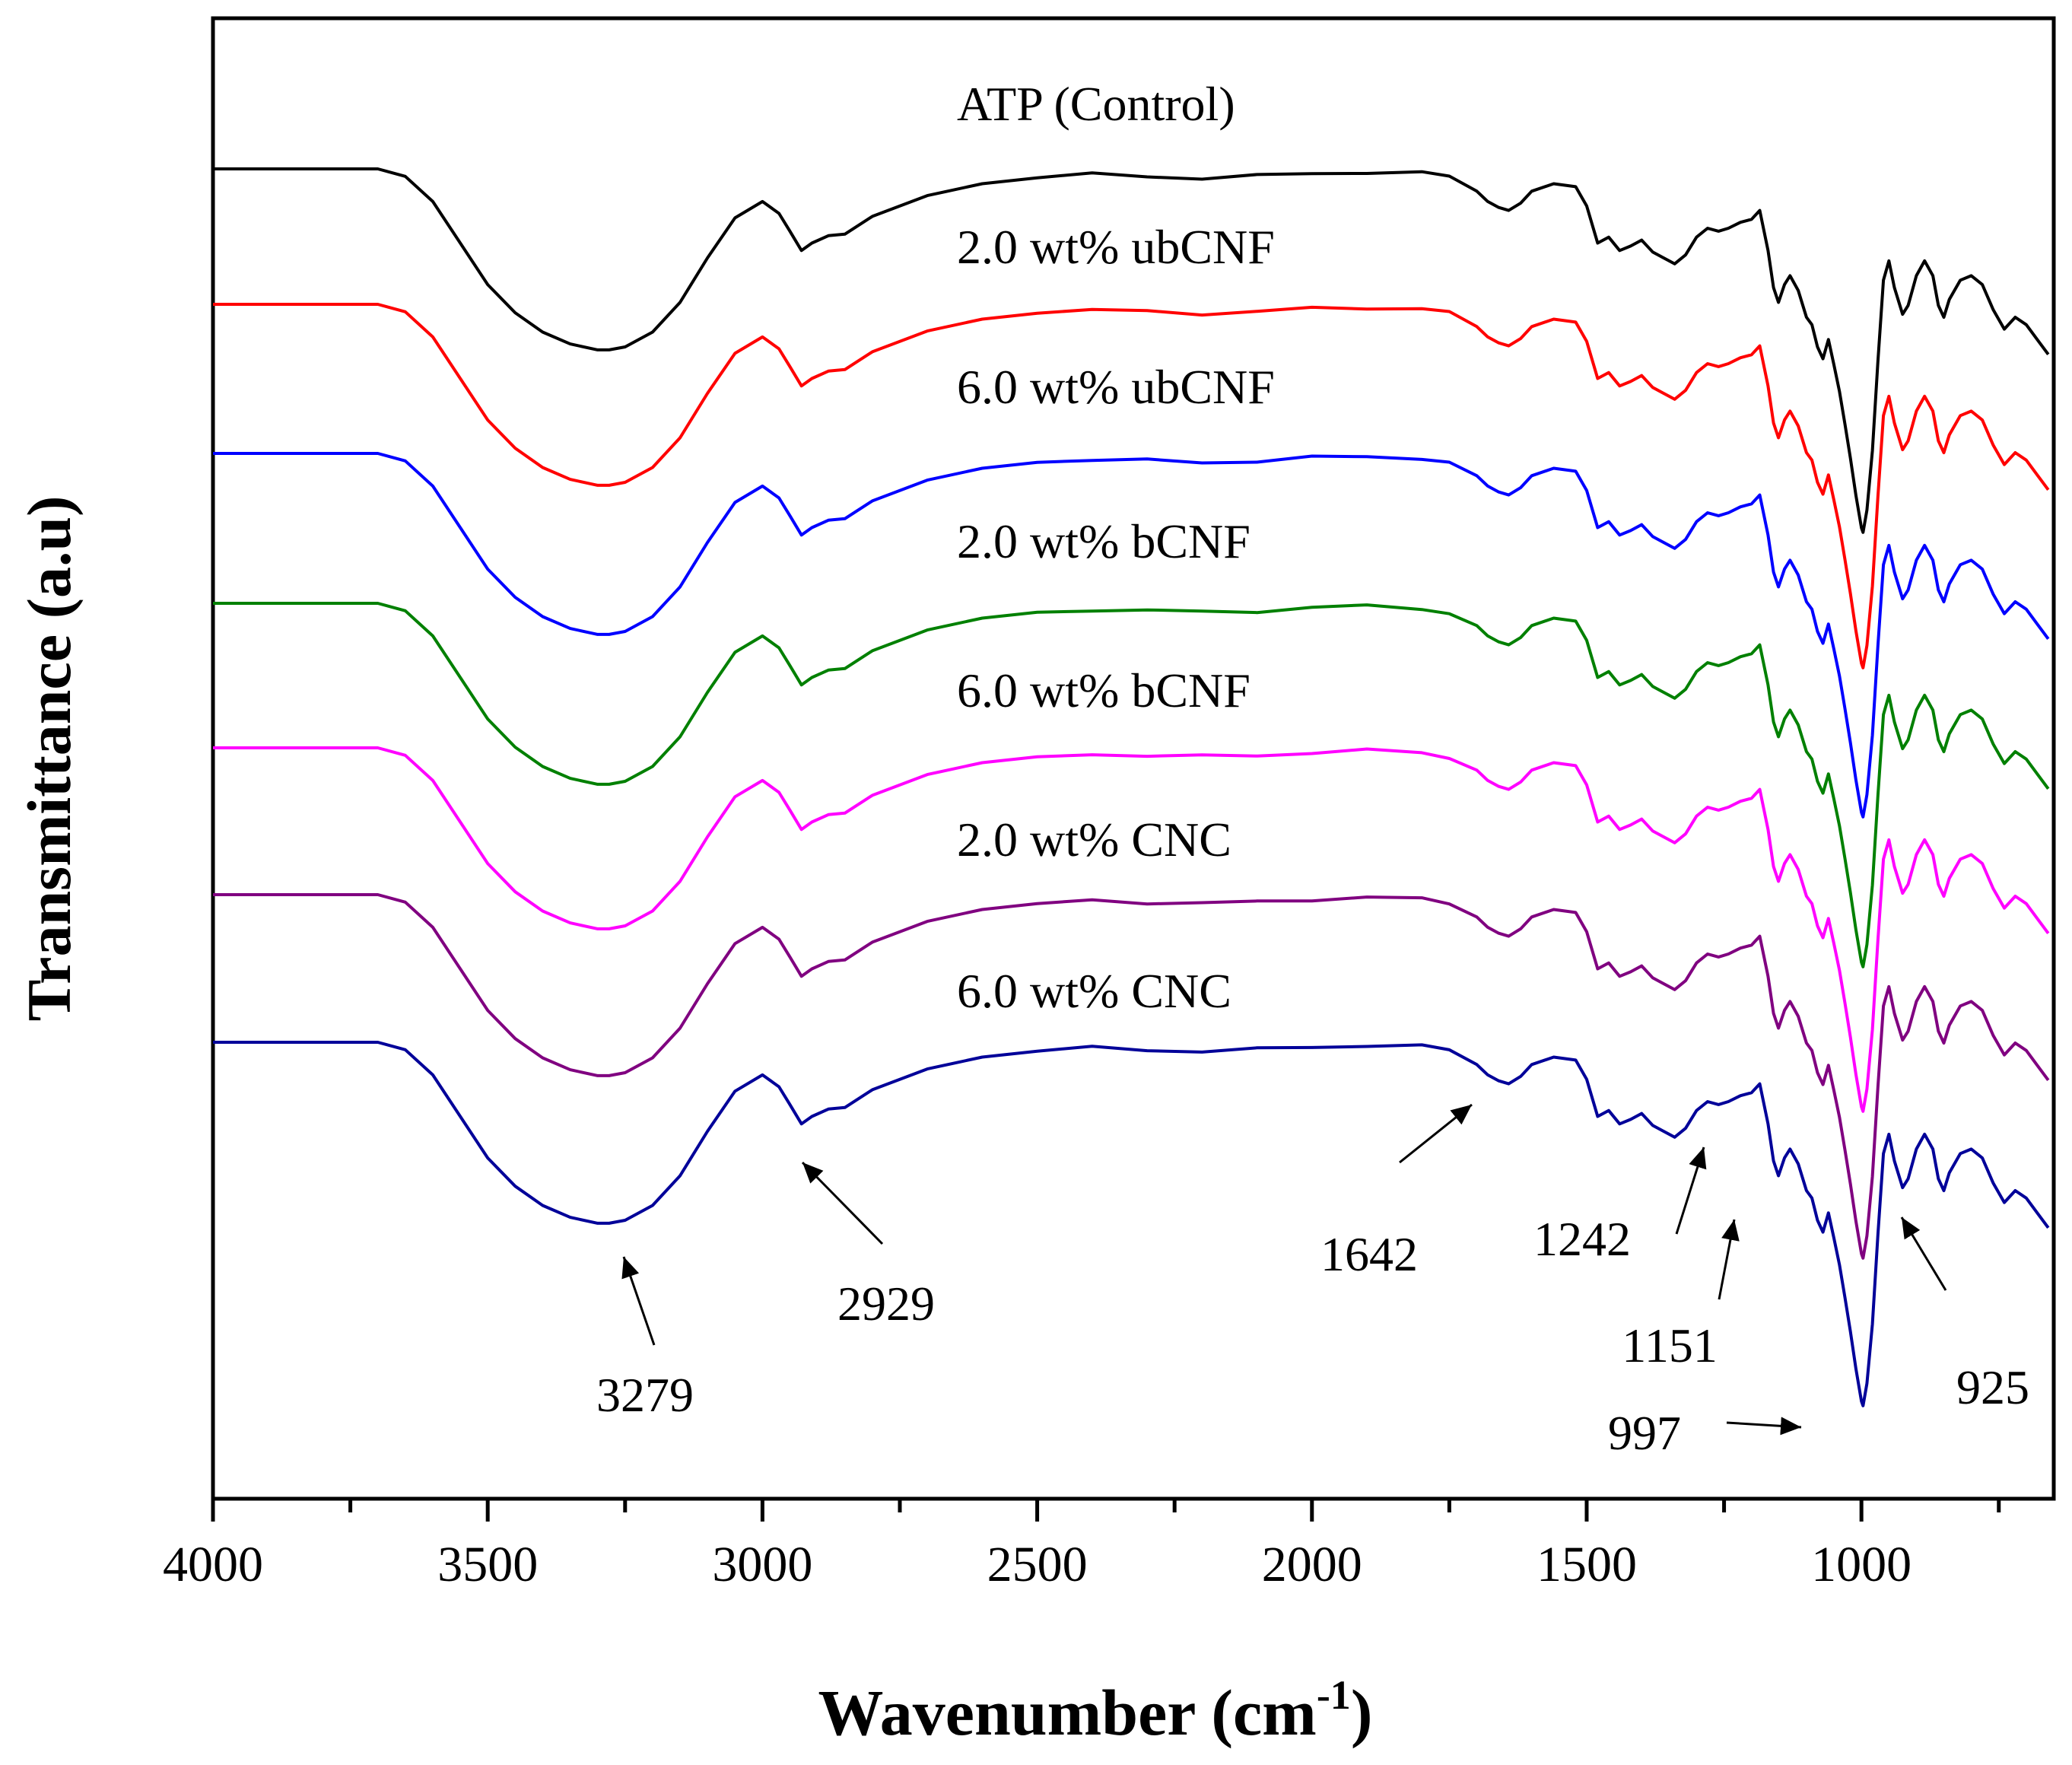 The height and width of the screenshot is (1765, 2072). What do you see at coordinates (1104, 690) in the screenshot?
I see `series-label: 6.0 wt% bCNF` at bounding box center [1104, 690].